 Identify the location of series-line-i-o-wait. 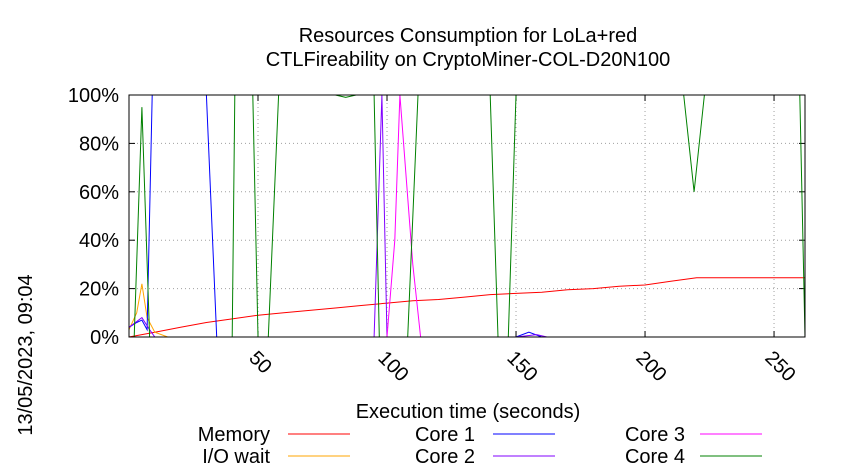
(466, 310).